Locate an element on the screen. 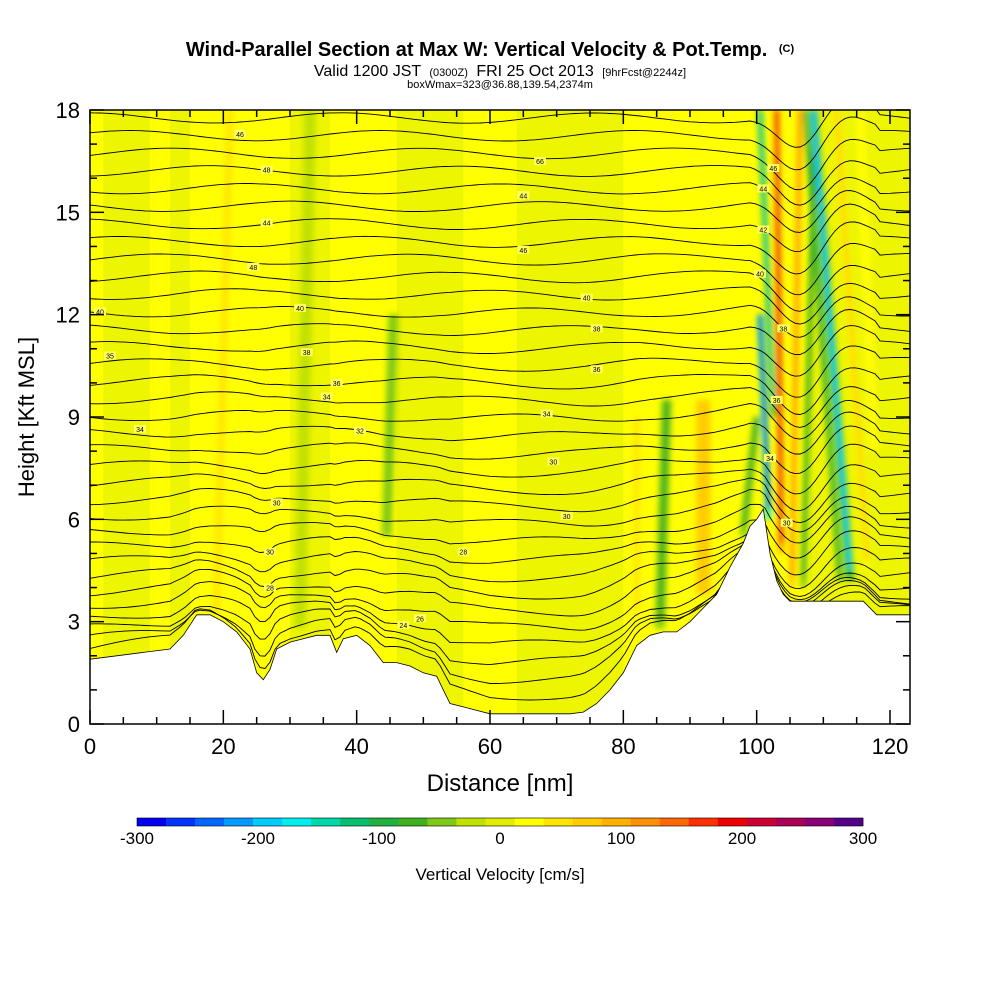 This screenshot has width=1000, height=1005. contour-label-16: 35 is located at coordinates (110, 357).